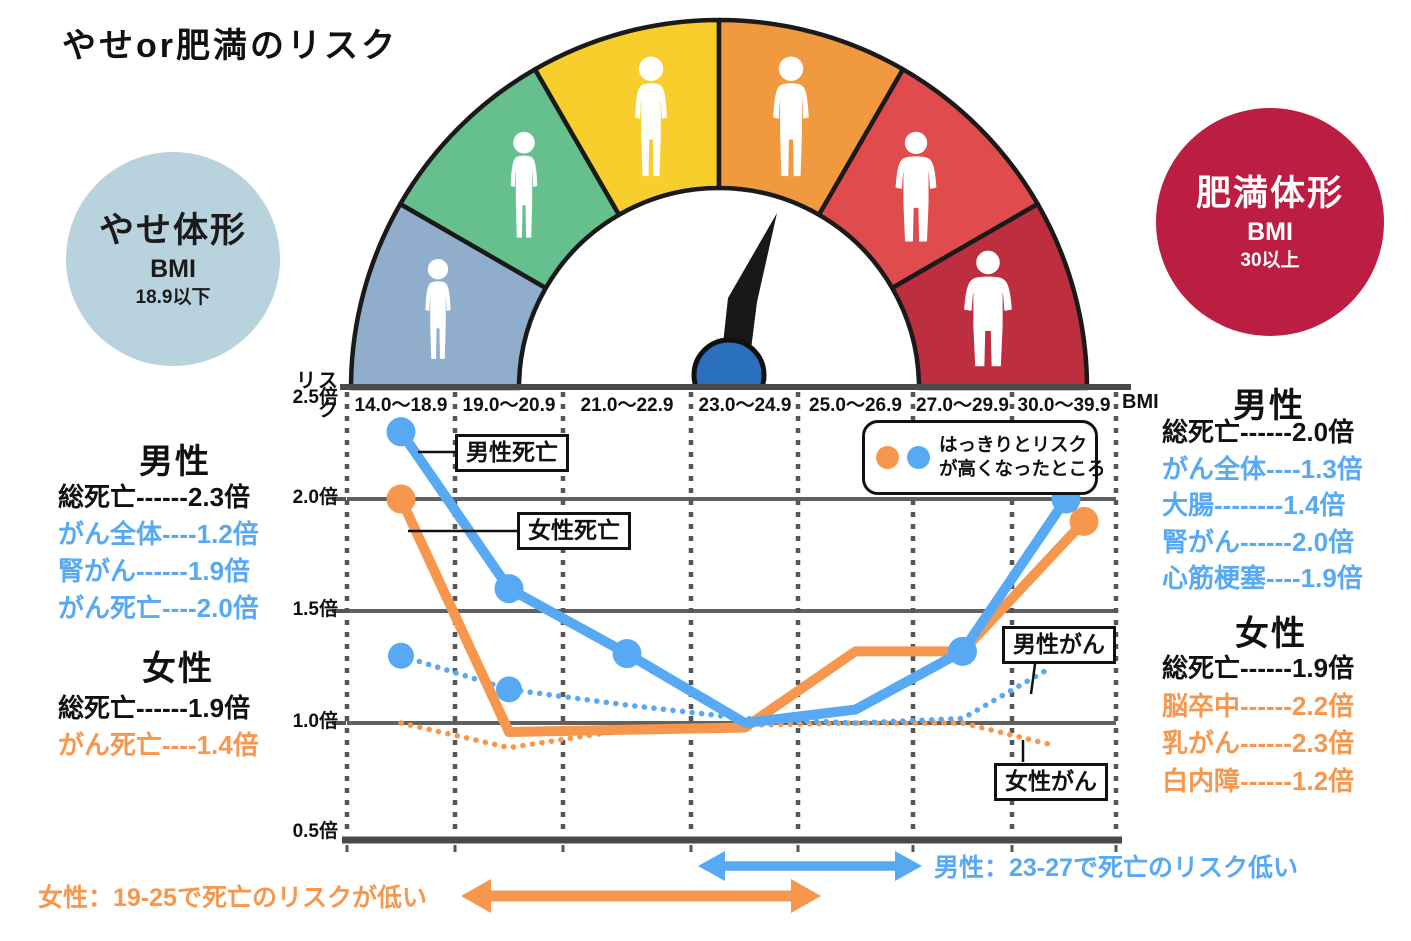 This screenshot has height=941, width=1411. Describe the element at coordinates (745, 405) in the screenshot. I see `x-tick-label: 23.0〜24.9` at that location.